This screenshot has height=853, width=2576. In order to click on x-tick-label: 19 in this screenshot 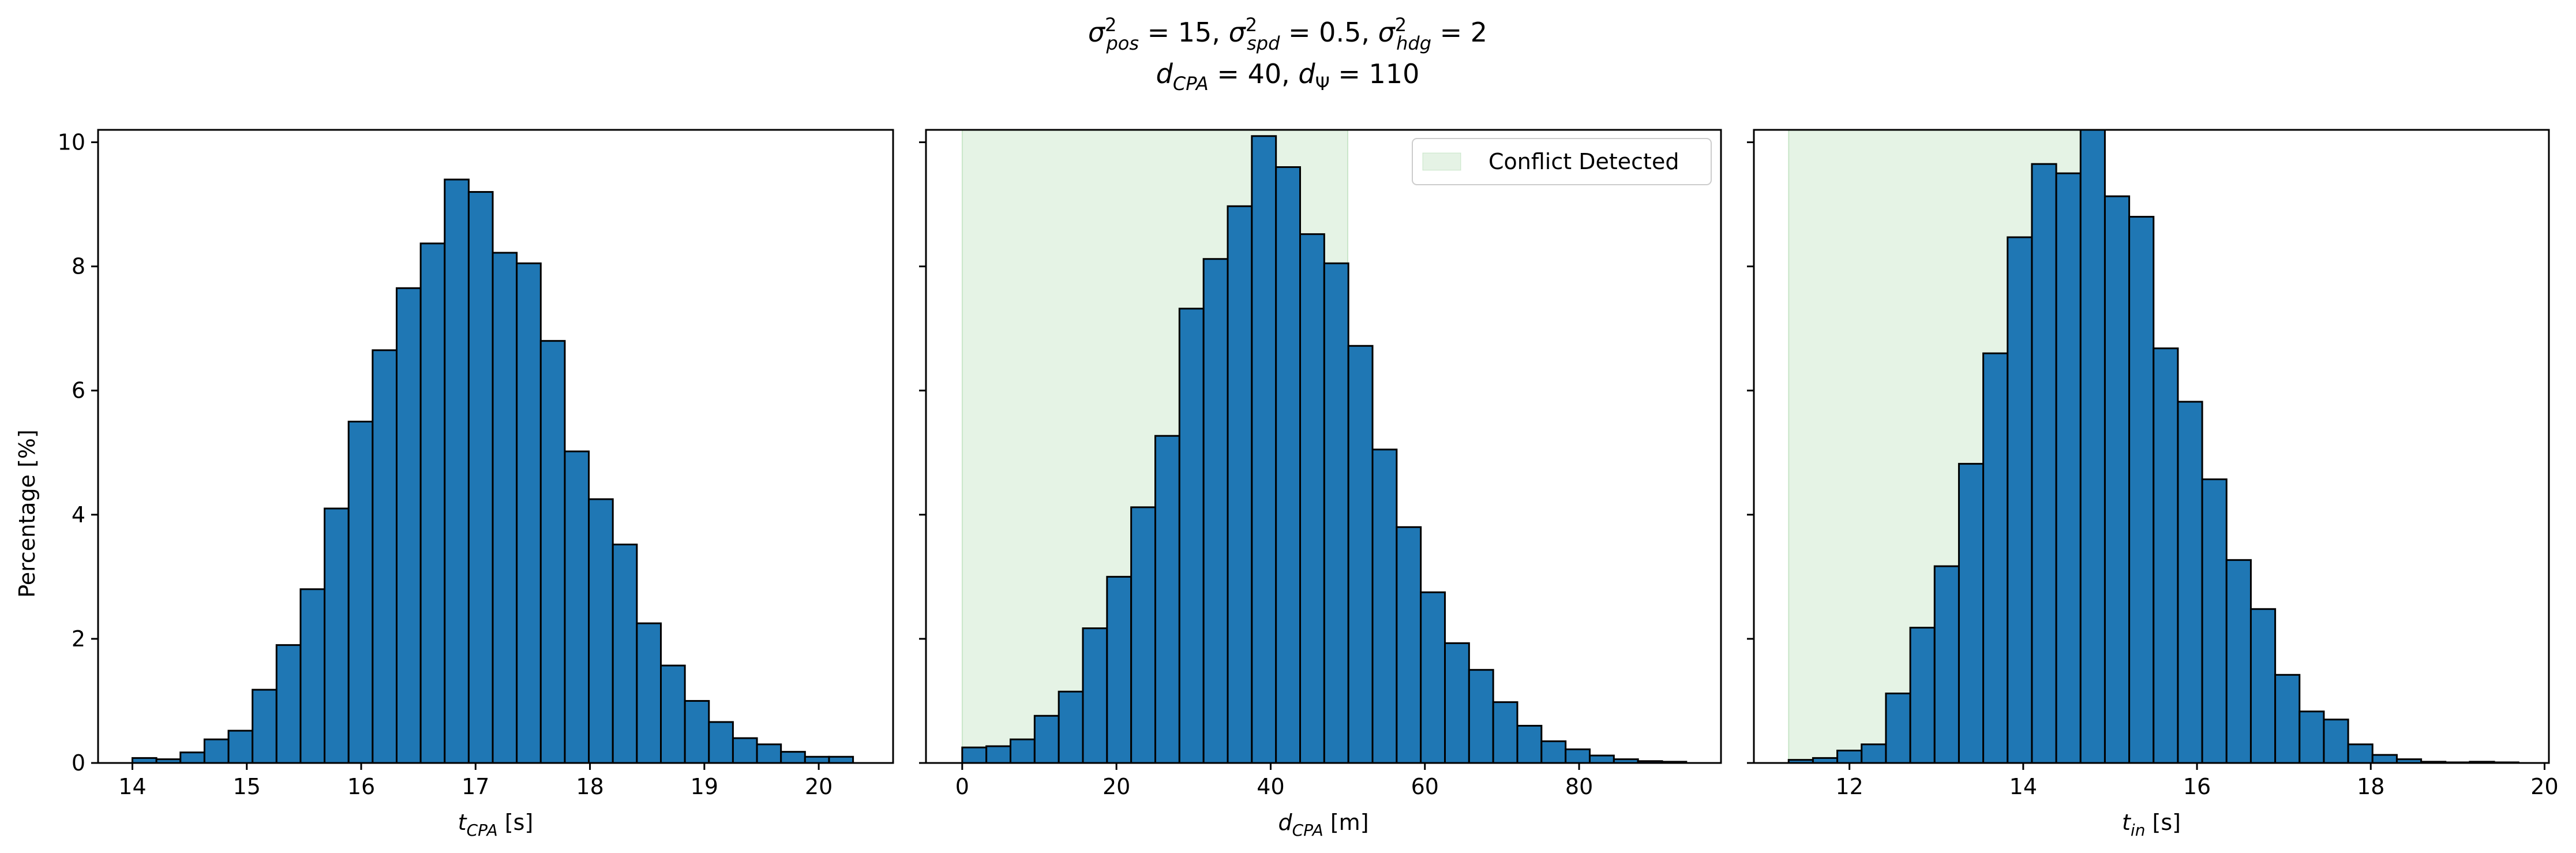, I will do `click(704, 786)`.